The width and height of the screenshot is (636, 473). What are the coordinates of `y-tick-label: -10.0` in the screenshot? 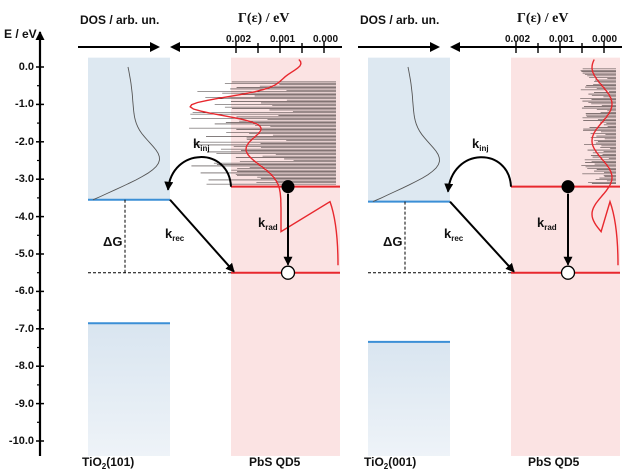 It's located at (21, 441).